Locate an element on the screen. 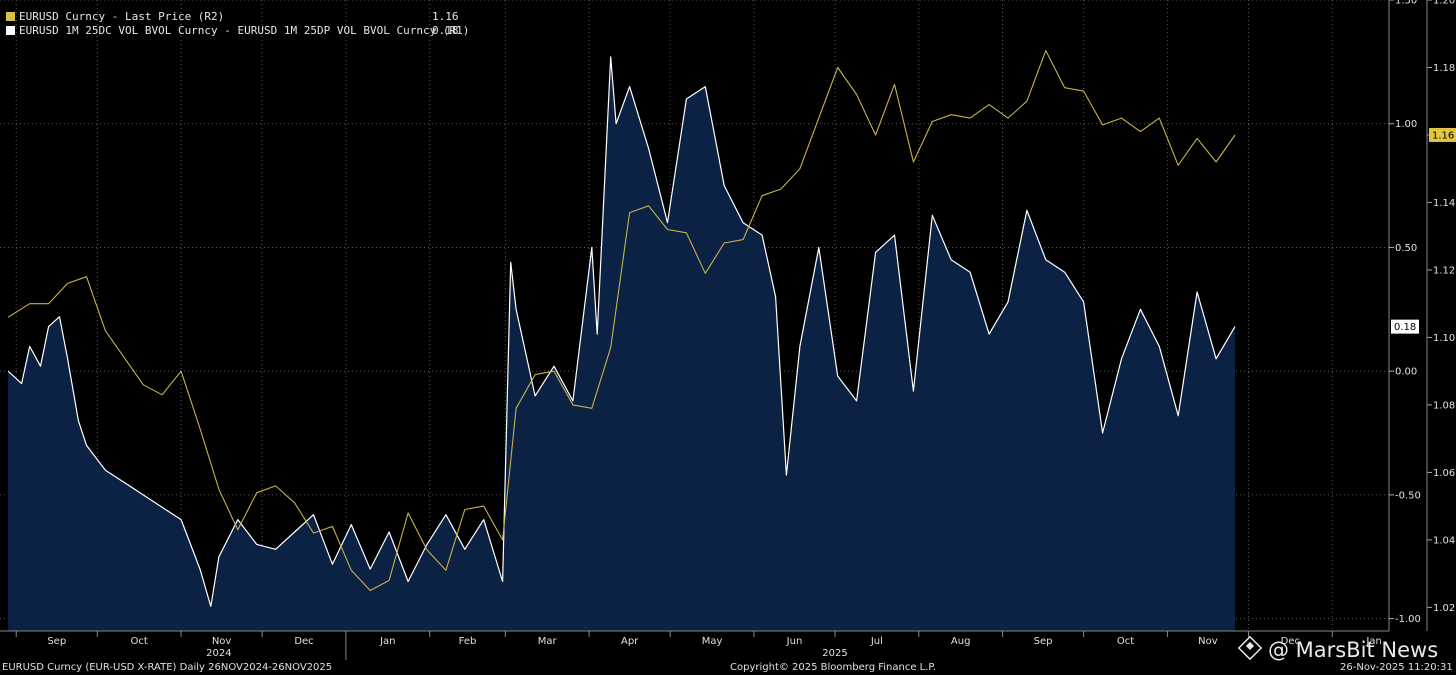 Image resolution: width=1456 pixels, height=675 pixels. month-label: May is located at coordinates (712, 641).